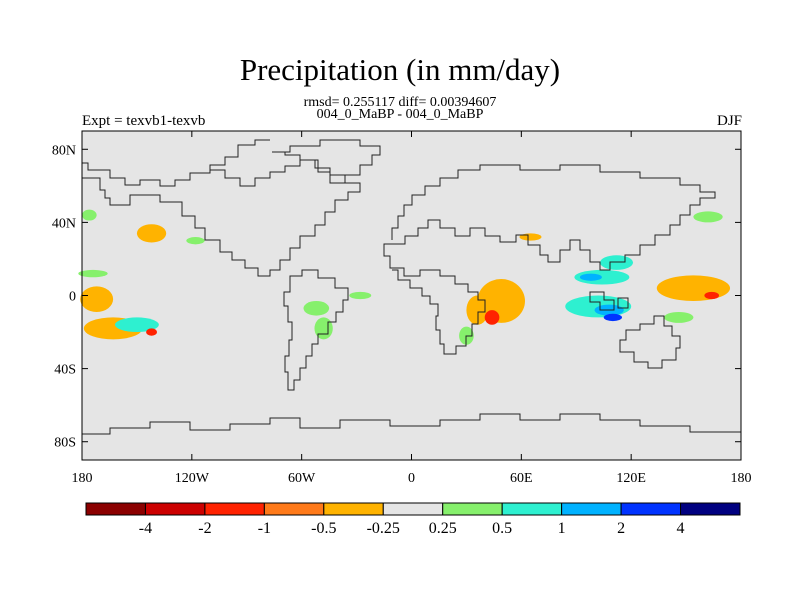 The image size is (800, 600). What do you see at coordinates (609, 301) in the screenshot?
I see `coastline-indonesia` at bounding box center [609, 301].